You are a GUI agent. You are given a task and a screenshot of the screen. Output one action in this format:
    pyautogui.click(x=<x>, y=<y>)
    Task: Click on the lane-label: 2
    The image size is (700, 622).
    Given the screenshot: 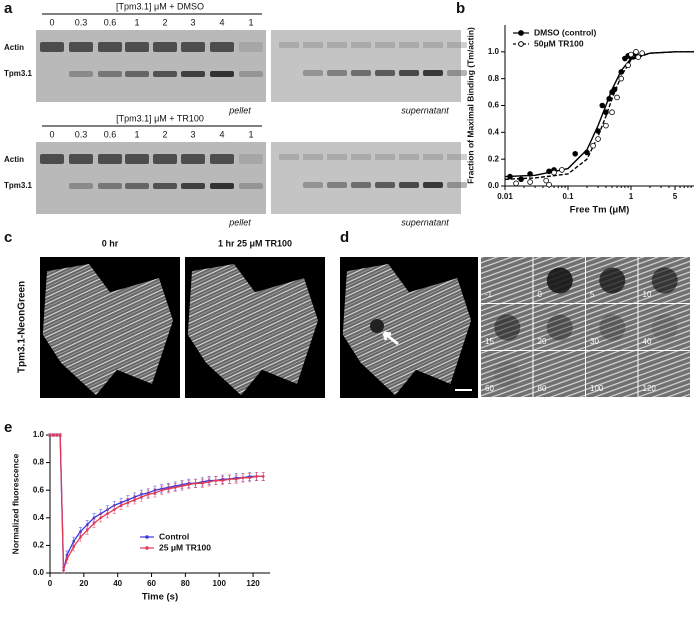 What is the action you would take?
    pyautogui.click(x=164, y=134)
    